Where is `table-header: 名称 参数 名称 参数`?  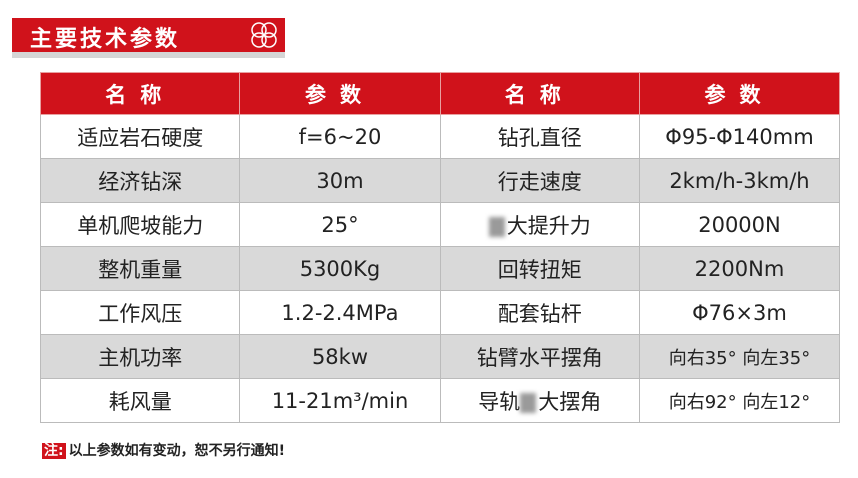 table-header: 名称 参数 名称 参数 is located at coordinates (440, 93).